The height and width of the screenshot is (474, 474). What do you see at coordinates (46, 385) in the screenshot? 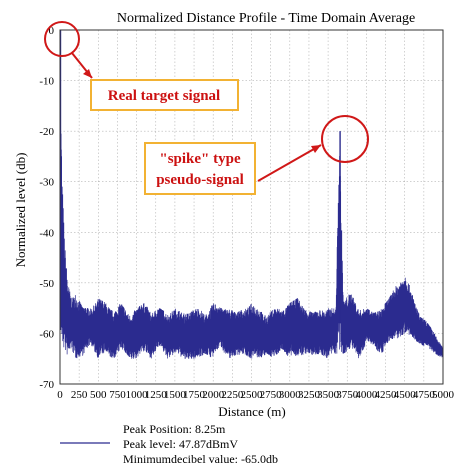
I see `y-tick-label: -70` at bounding box center [46, 385].